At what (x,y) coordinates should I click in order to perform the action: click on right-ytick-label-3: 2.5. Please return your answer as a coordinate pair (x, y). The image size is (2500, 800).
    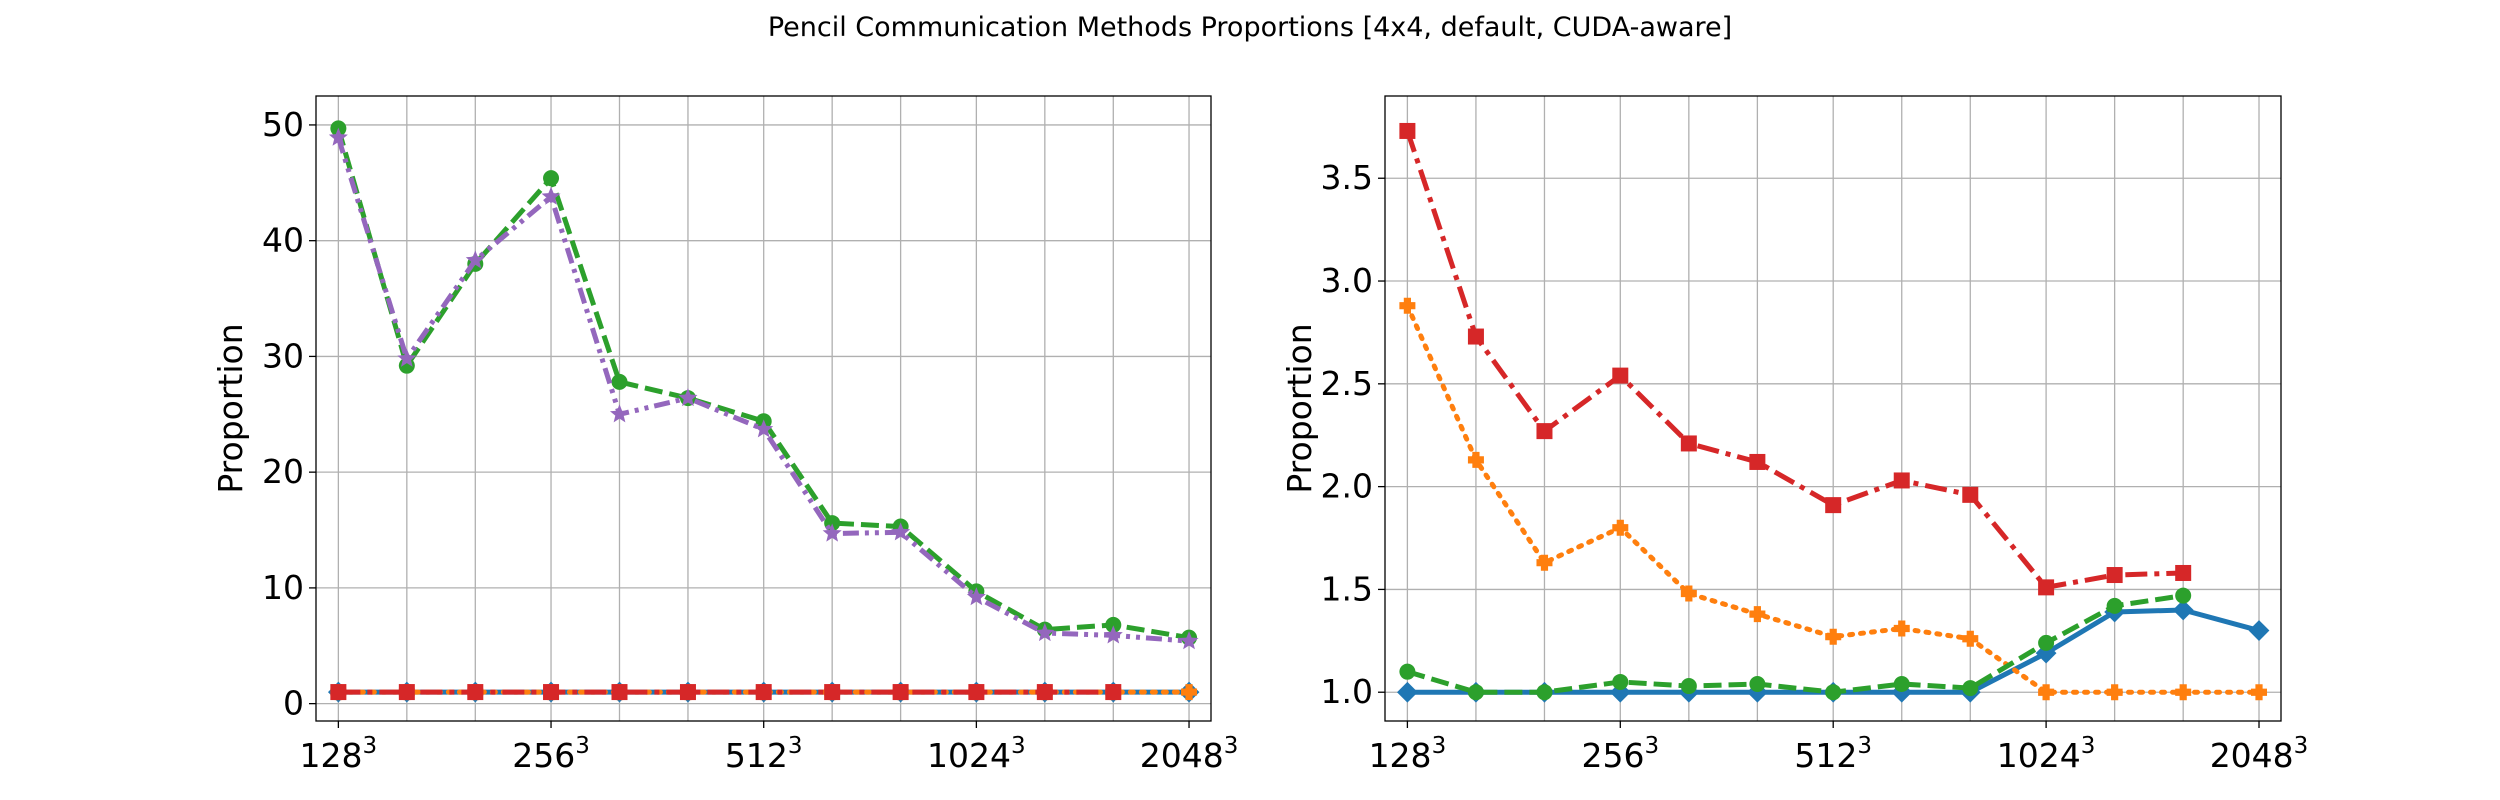
    Looking at the image, I should click on (1347, 383).